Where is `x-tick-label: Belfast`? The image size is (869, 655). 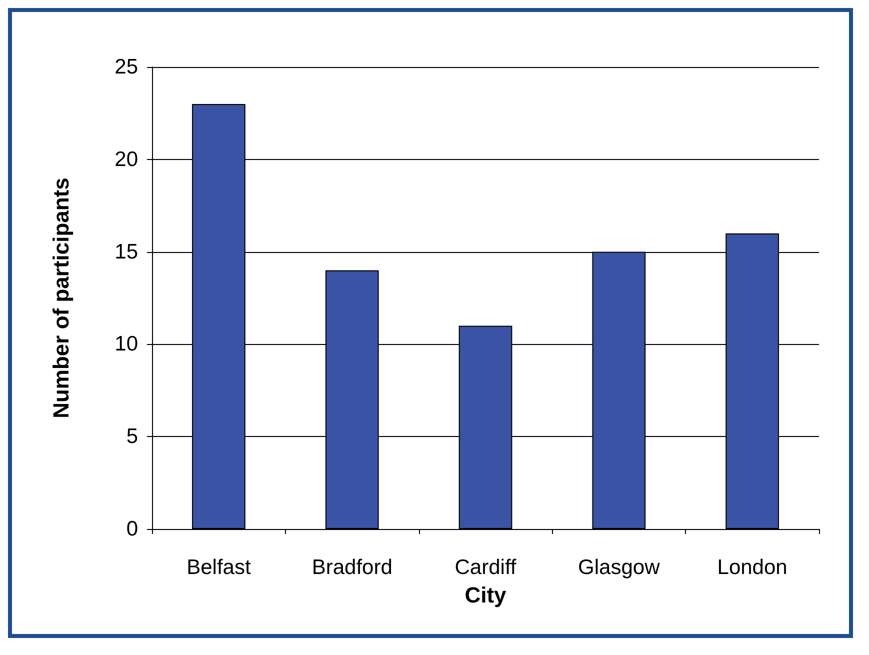 x-tick-label: Belfast is located at coordinates (218, 567).